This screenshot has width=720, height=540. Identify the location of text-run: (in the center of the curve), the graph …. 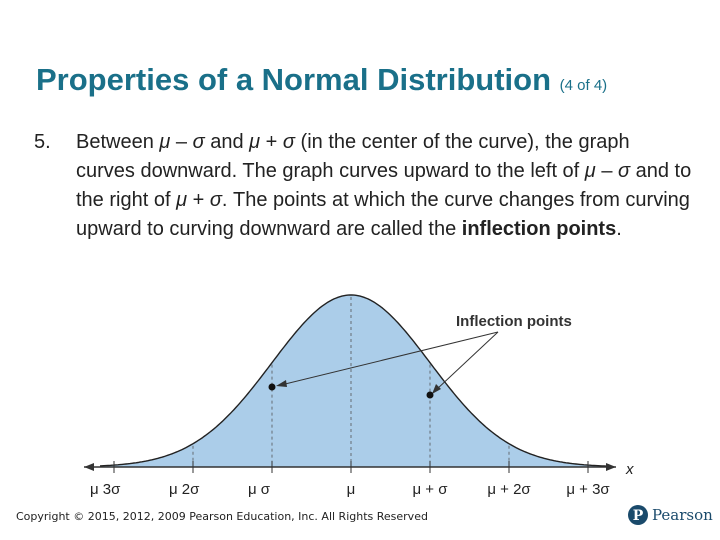
(353, 156).